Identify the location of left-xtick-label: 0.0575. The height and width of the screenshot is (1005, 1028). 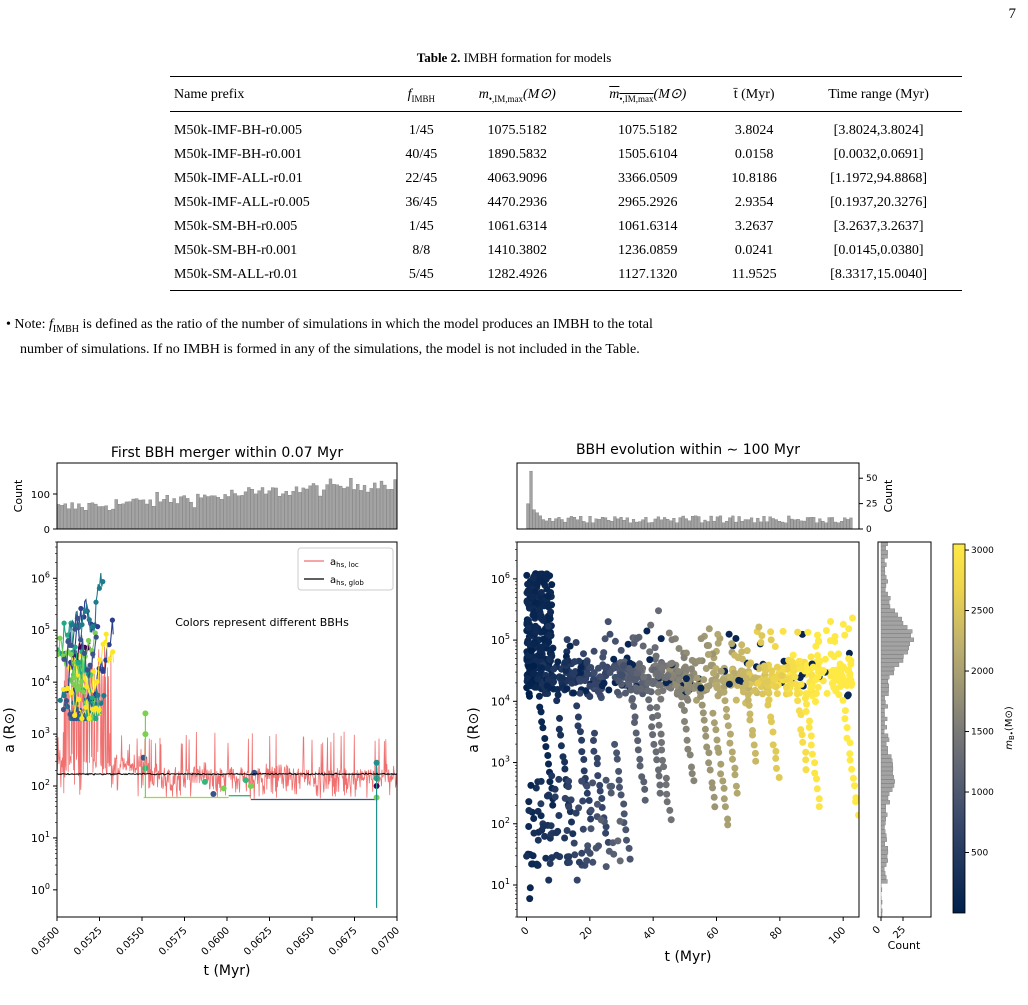
(173, 941).